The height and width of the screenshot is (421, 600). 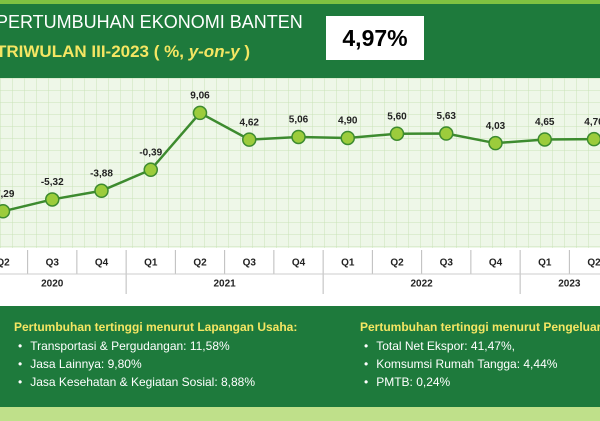 I want to click on highlight-item: Komsumsi Rumah Tangga: 4,44%, so click(x=482, y=364).